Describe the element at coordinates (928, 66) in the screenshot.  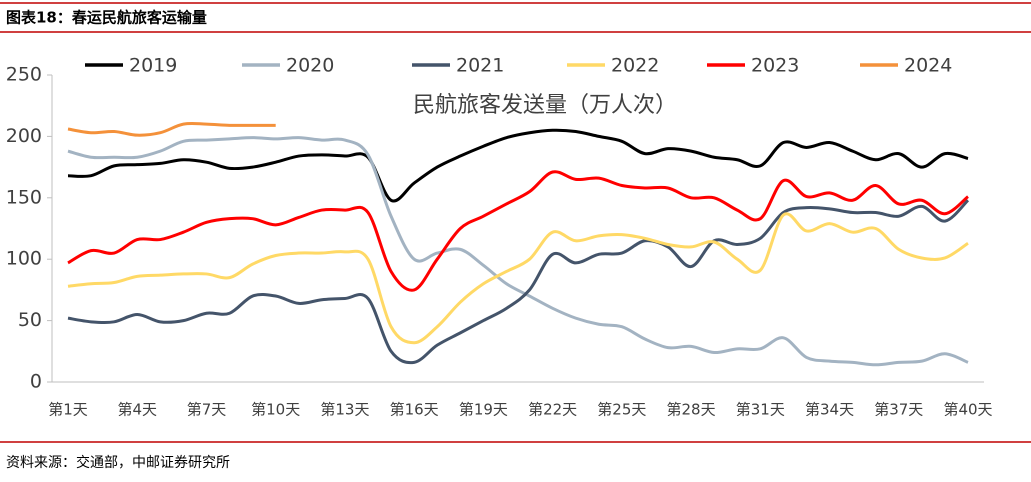
I see `legend-label: 2024` at that location.